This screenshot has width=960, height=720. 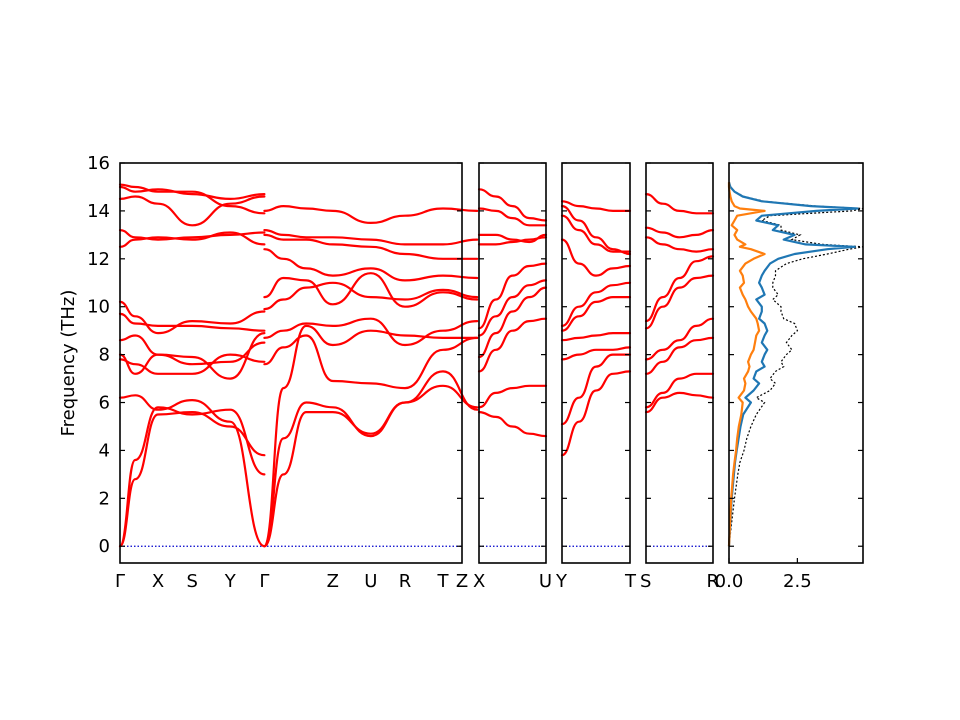 What do you see at coordinates (68, 363) in the screenshot?
I see `y-axis-label: Frequency (THz)` at bounding box center [68, 363].